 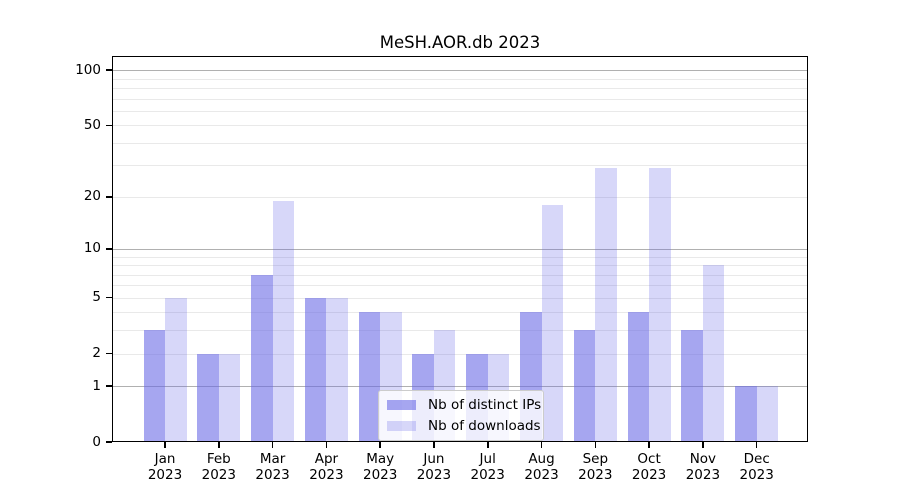 I want to click on bar-distinct-ips-nov, so click(x=692, y=386).